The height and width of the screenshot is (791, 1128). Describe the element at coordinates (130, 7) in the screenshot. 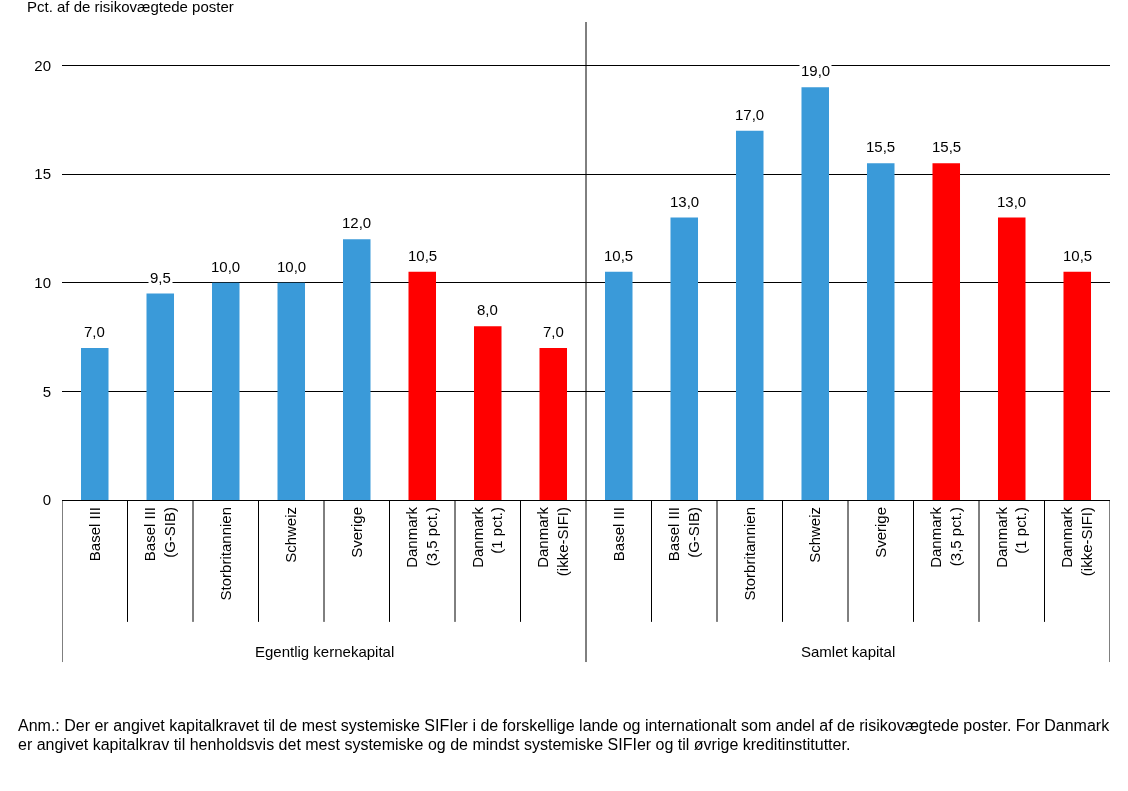

I see `y-axis-title: Pct. af de risikovægtede poster` at that location.